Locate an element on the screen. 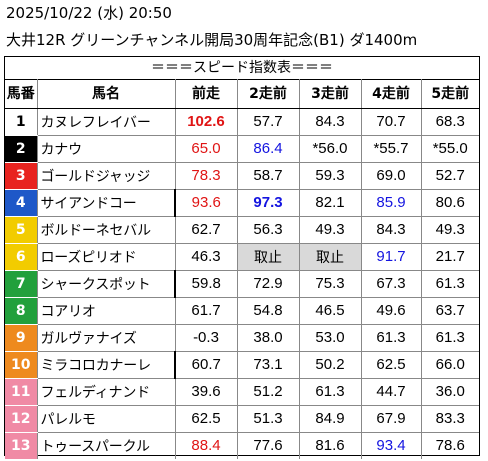  speed-index-cell: 62.5 is located at coordinates (205, 419).